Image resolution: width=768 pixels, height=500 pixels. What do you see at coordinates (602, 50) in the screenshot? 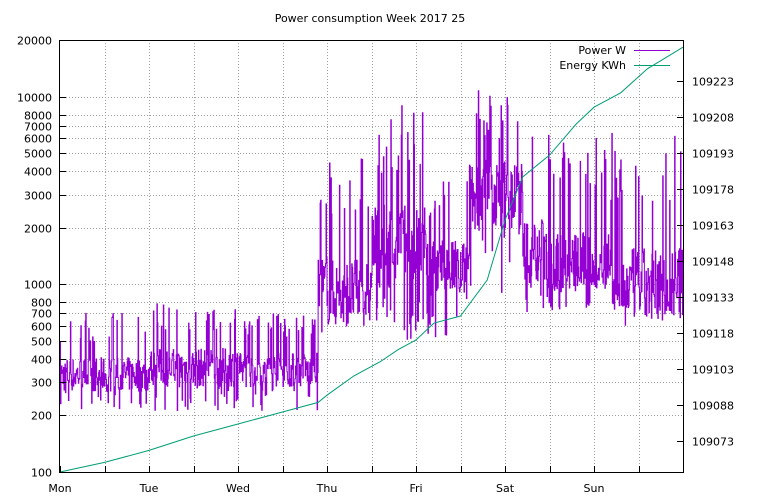
I see `legend-label-power: Power W` at bounding box center [602, 50].